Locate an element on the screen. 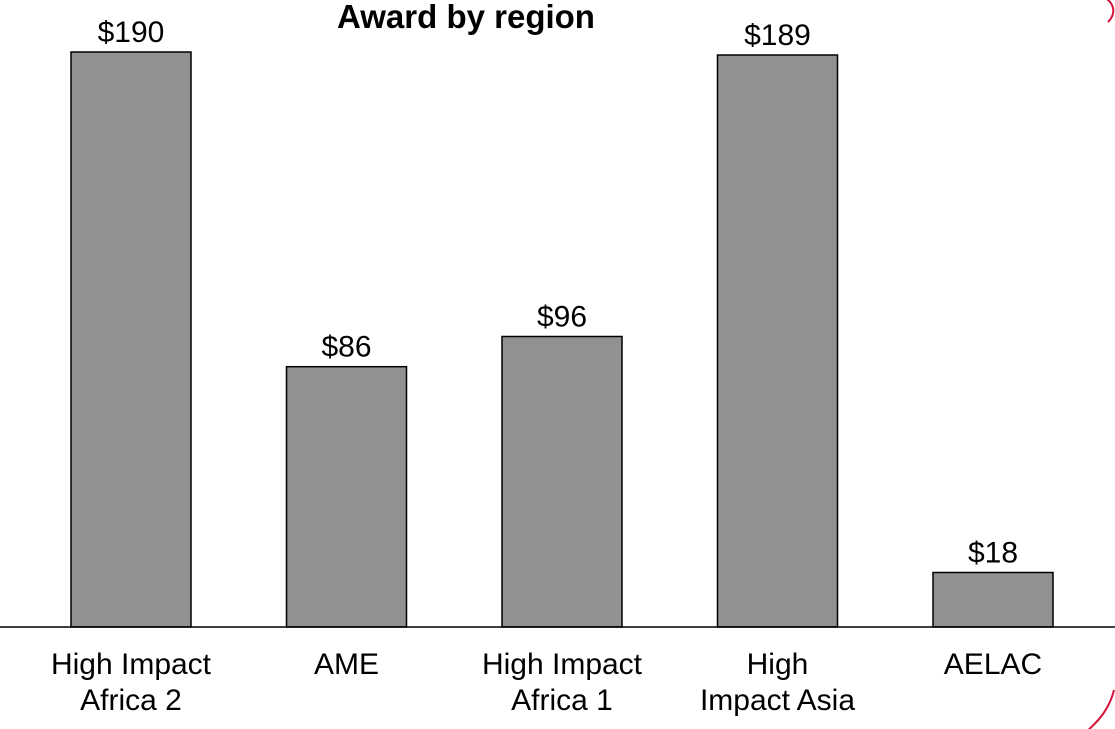 This screenshot has width=1115, height=729. value-label-4: $18 is located at coordinates (993, 553).